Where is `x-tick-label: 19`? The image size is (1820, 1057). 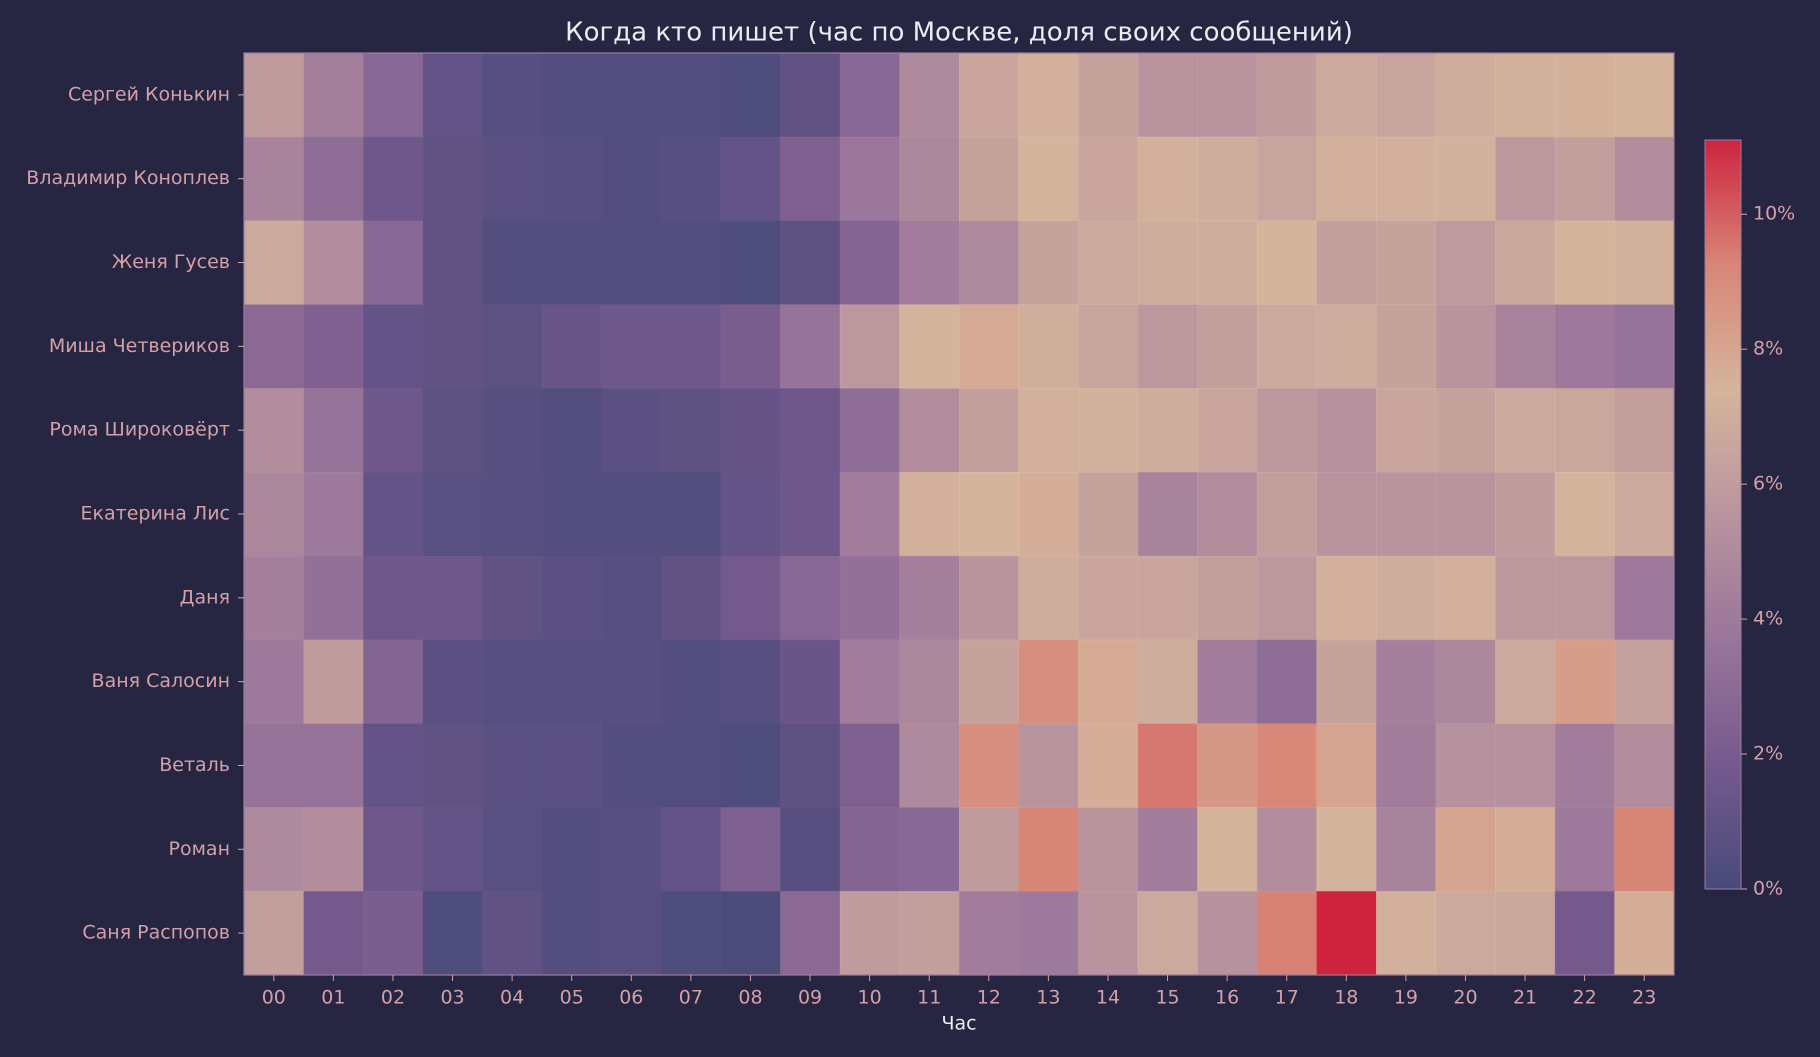
x-tick-label: 19 is located at coordinates (1406, 998).